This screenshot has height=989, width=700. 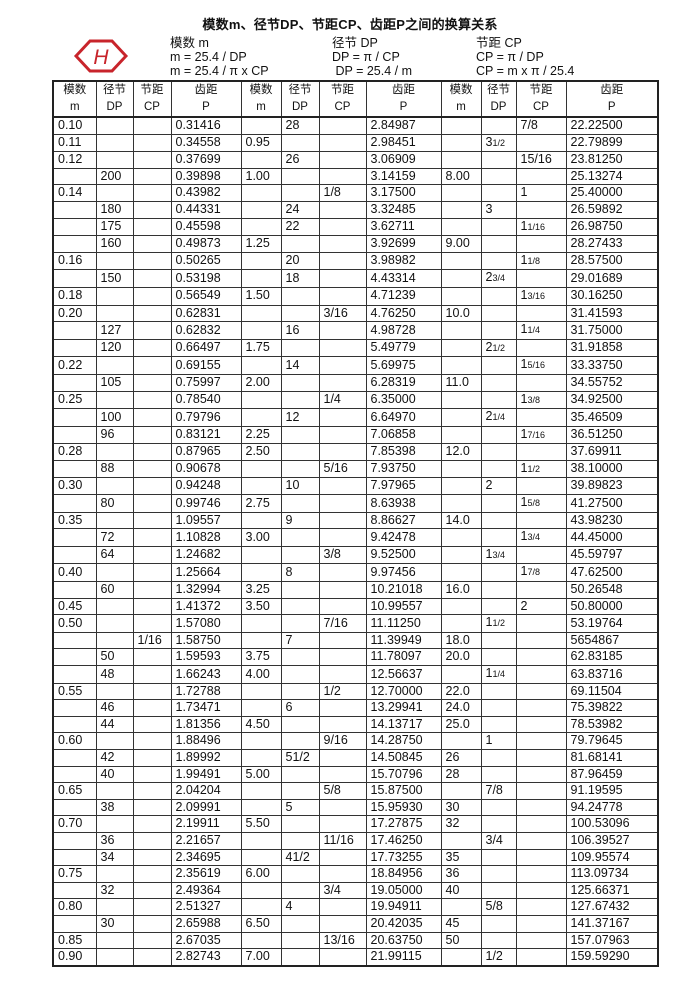 I want to click on table-cell: 7/8, so click(x=541, y=125).